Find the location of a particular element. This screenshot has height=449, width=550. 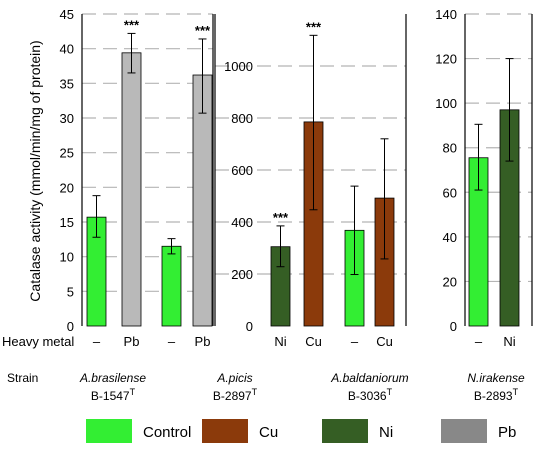

bar-control is located at coordinates (171, 286).